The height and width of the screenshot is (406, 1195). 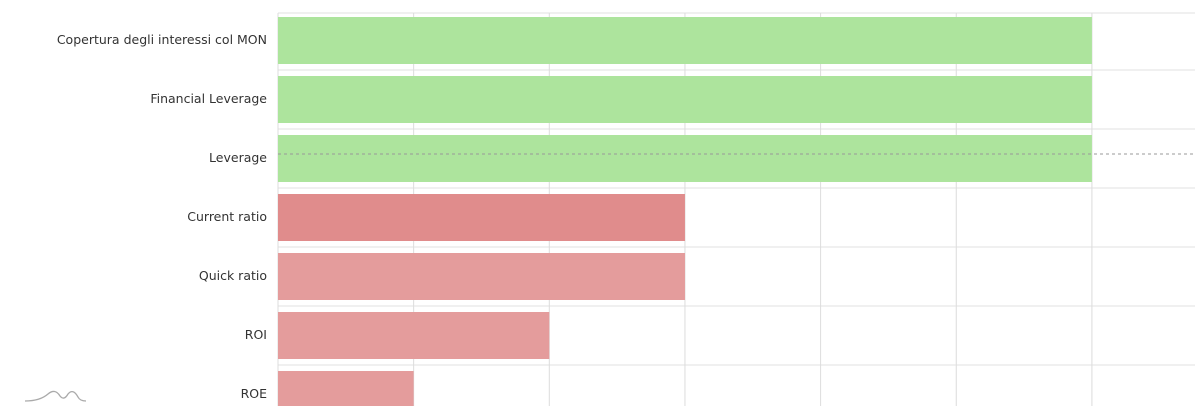 What do you see at coordinates (256, 334) in the screenshot?
I see `y-tick-label: ROI` at bounding box center [256, 334].